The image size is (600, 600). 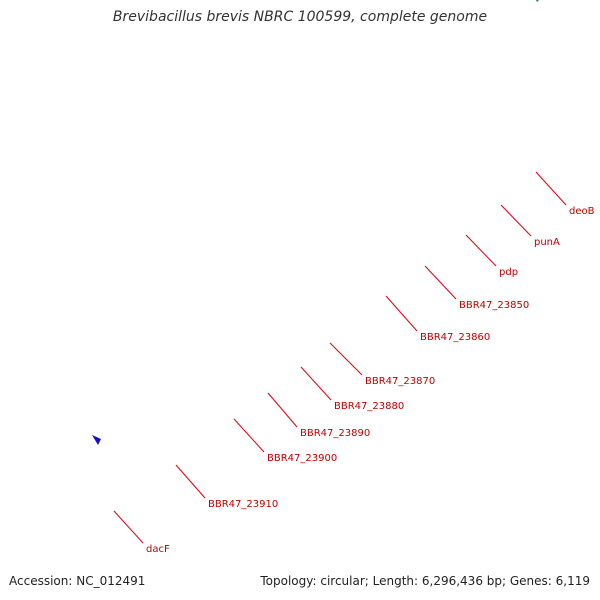 I want to click on gene-name: BBR47_23870, so click(x=400, y=381).